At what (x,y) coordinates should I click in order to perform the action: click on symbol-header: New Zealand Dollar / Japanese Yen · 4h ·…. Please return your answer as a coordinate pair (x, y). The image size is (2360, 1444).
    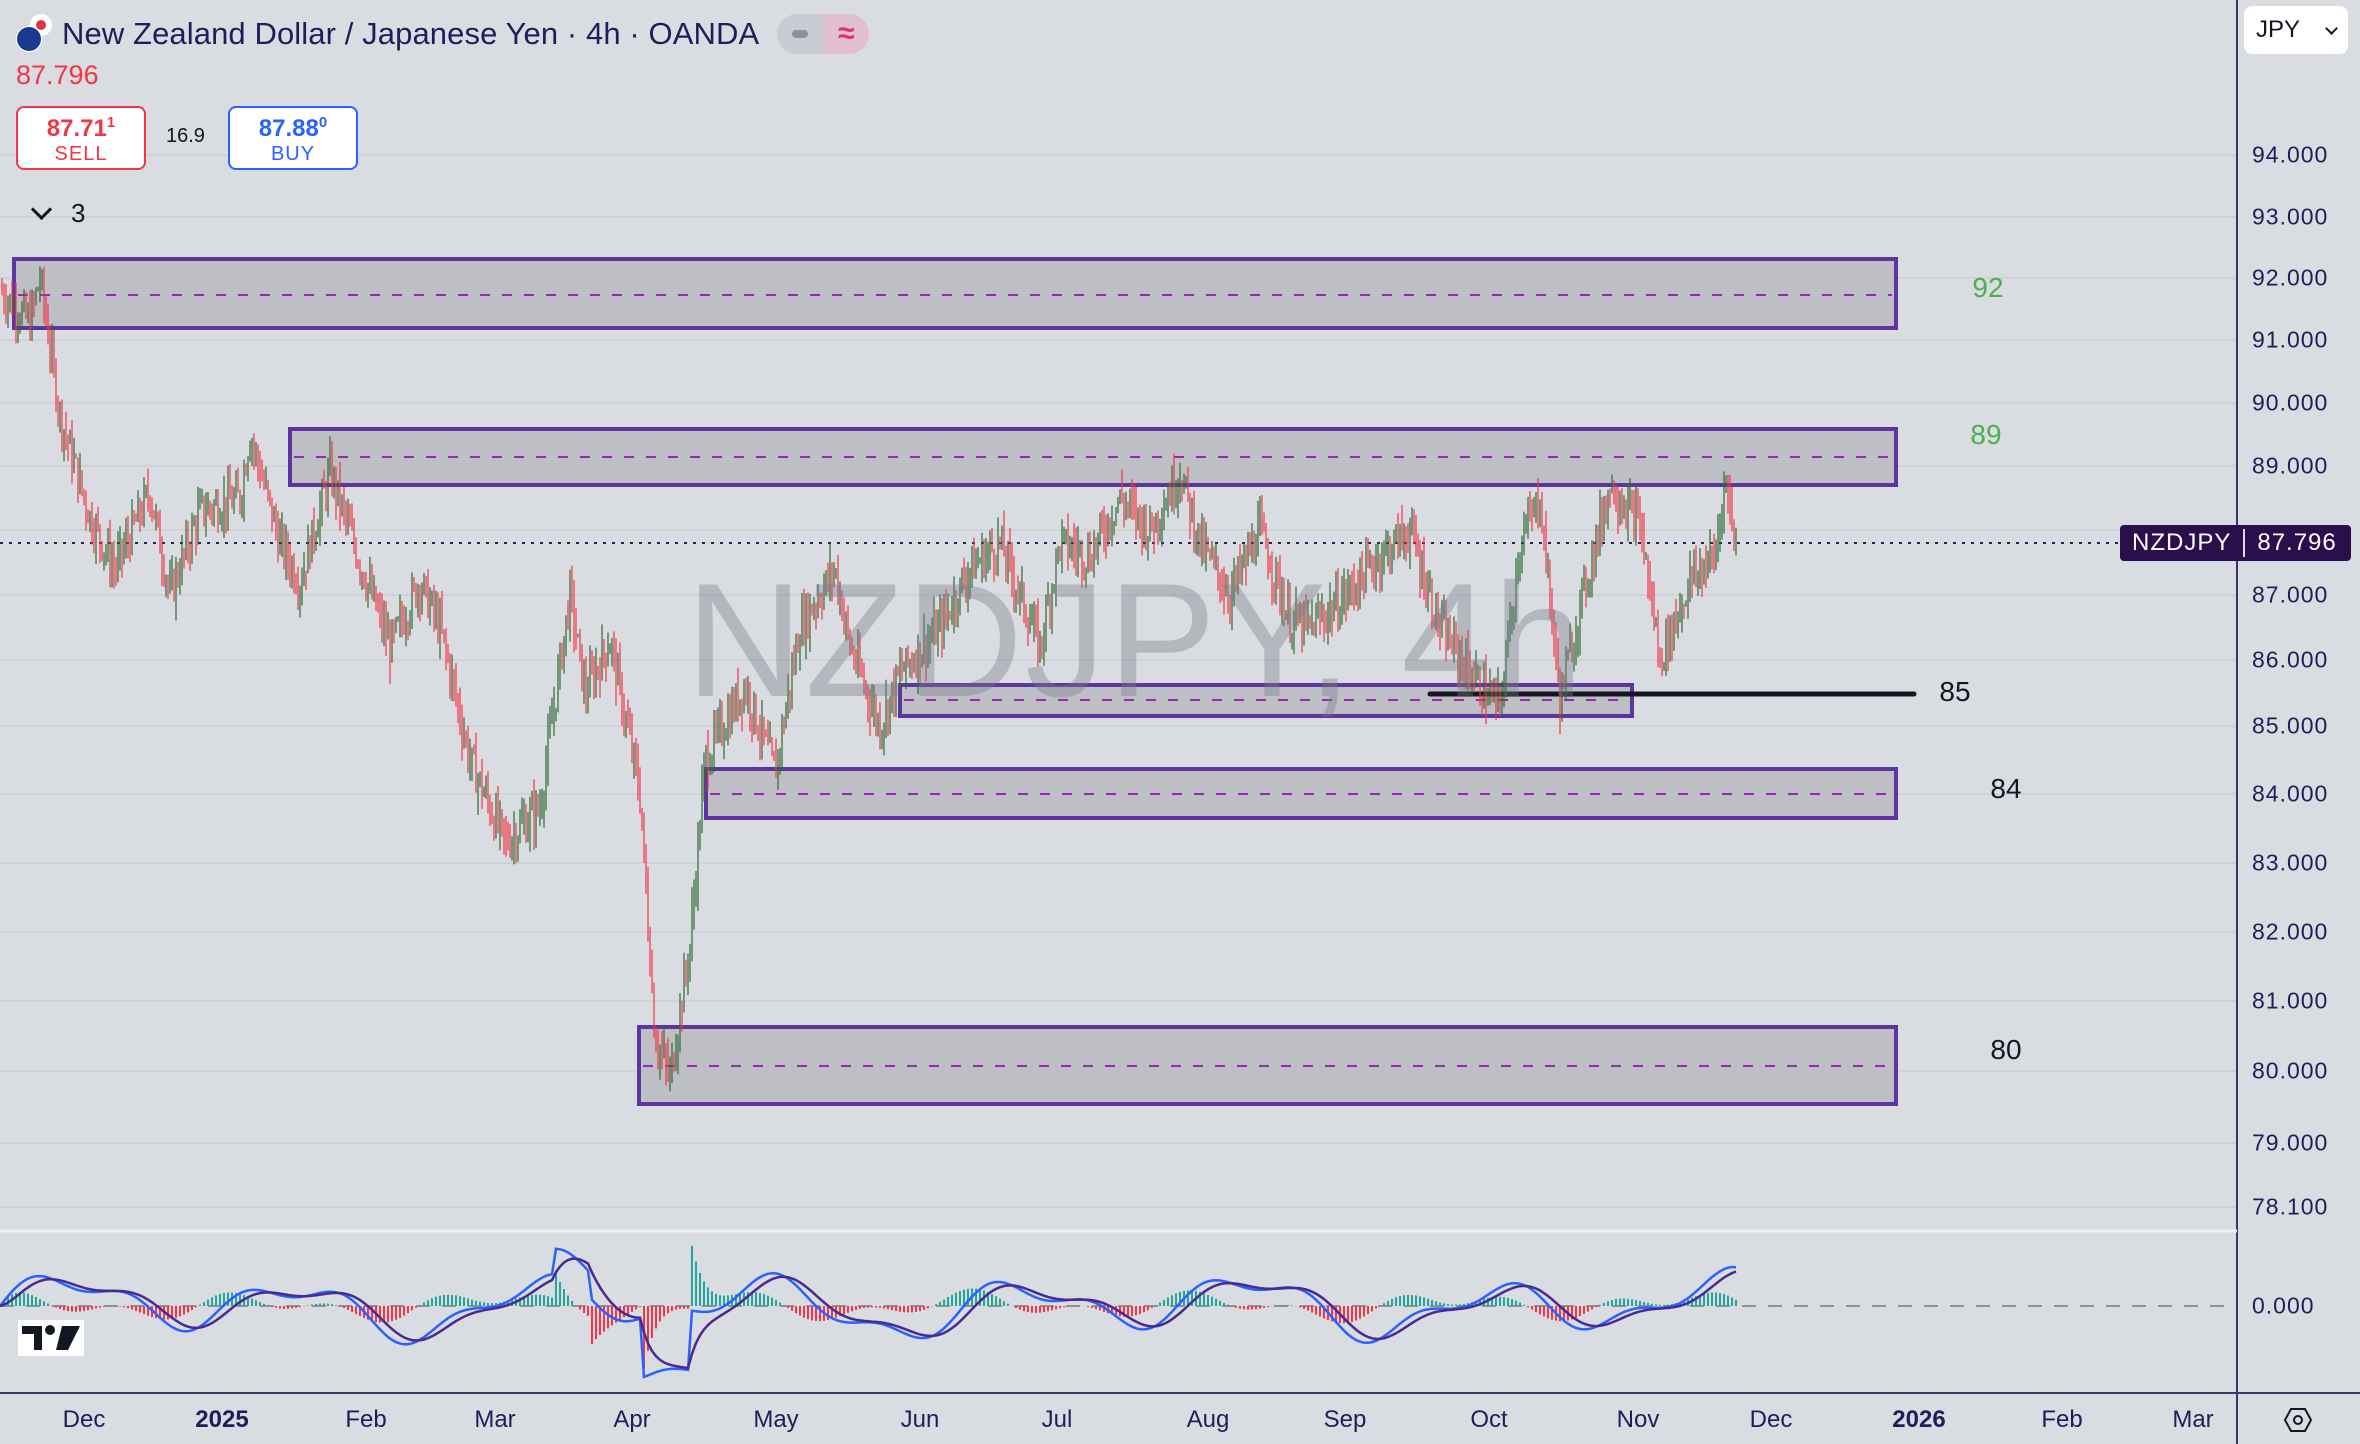
    Looking at the image, I should click on (442, 34).